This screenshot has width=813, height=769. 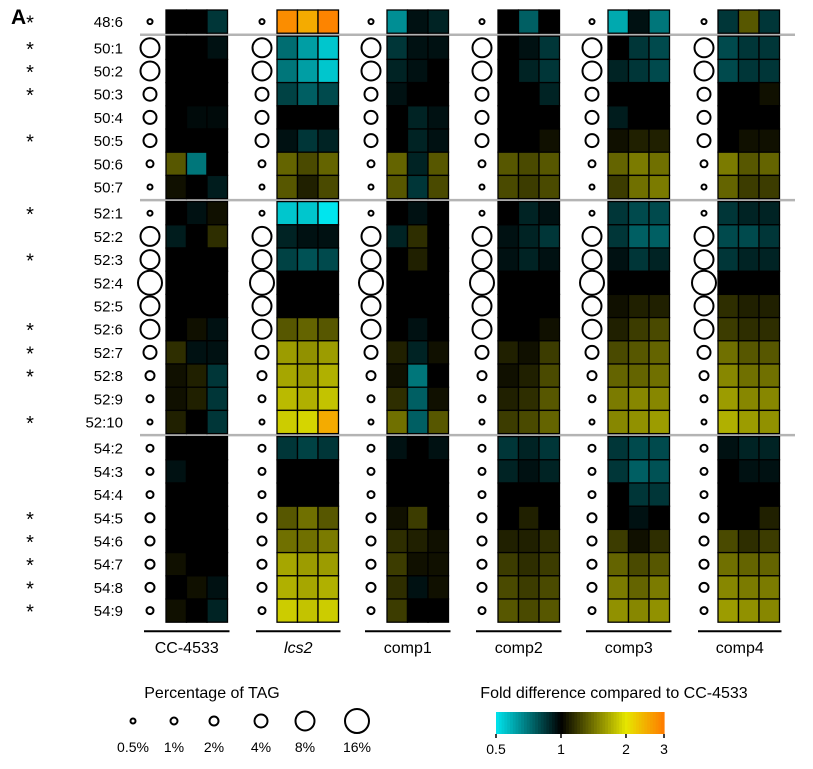 I want to click on size-legend-title: Percentage of TAG, so click(x=211, y=693).